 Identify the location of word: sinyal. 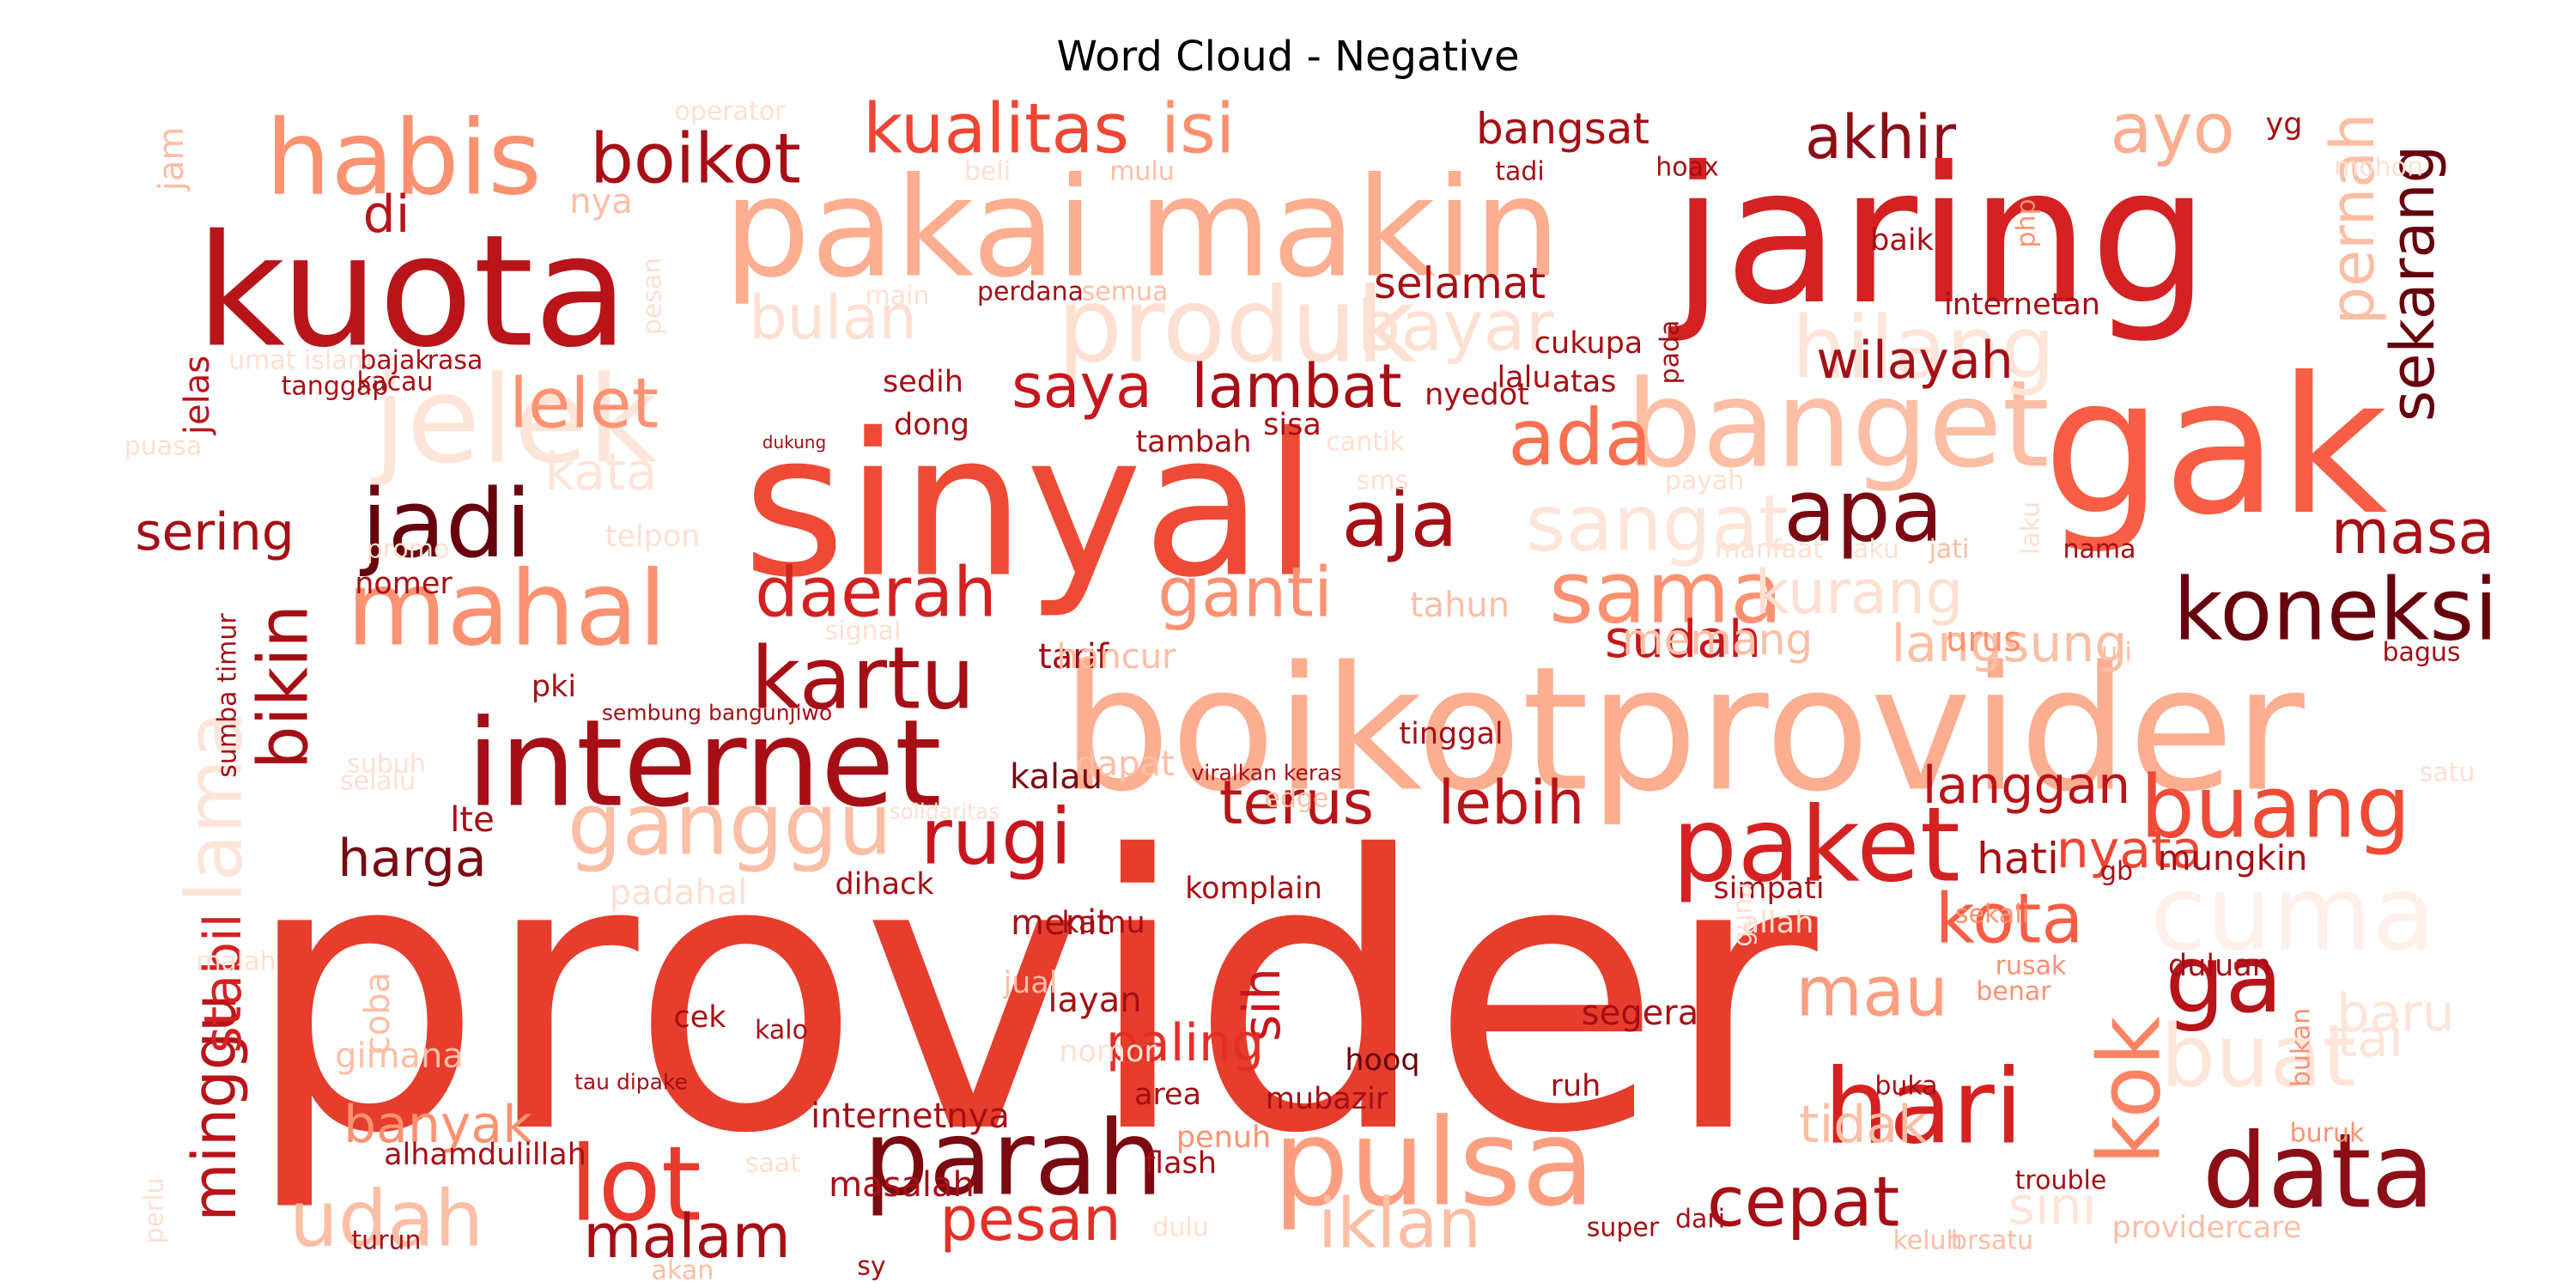
(1030, 507).